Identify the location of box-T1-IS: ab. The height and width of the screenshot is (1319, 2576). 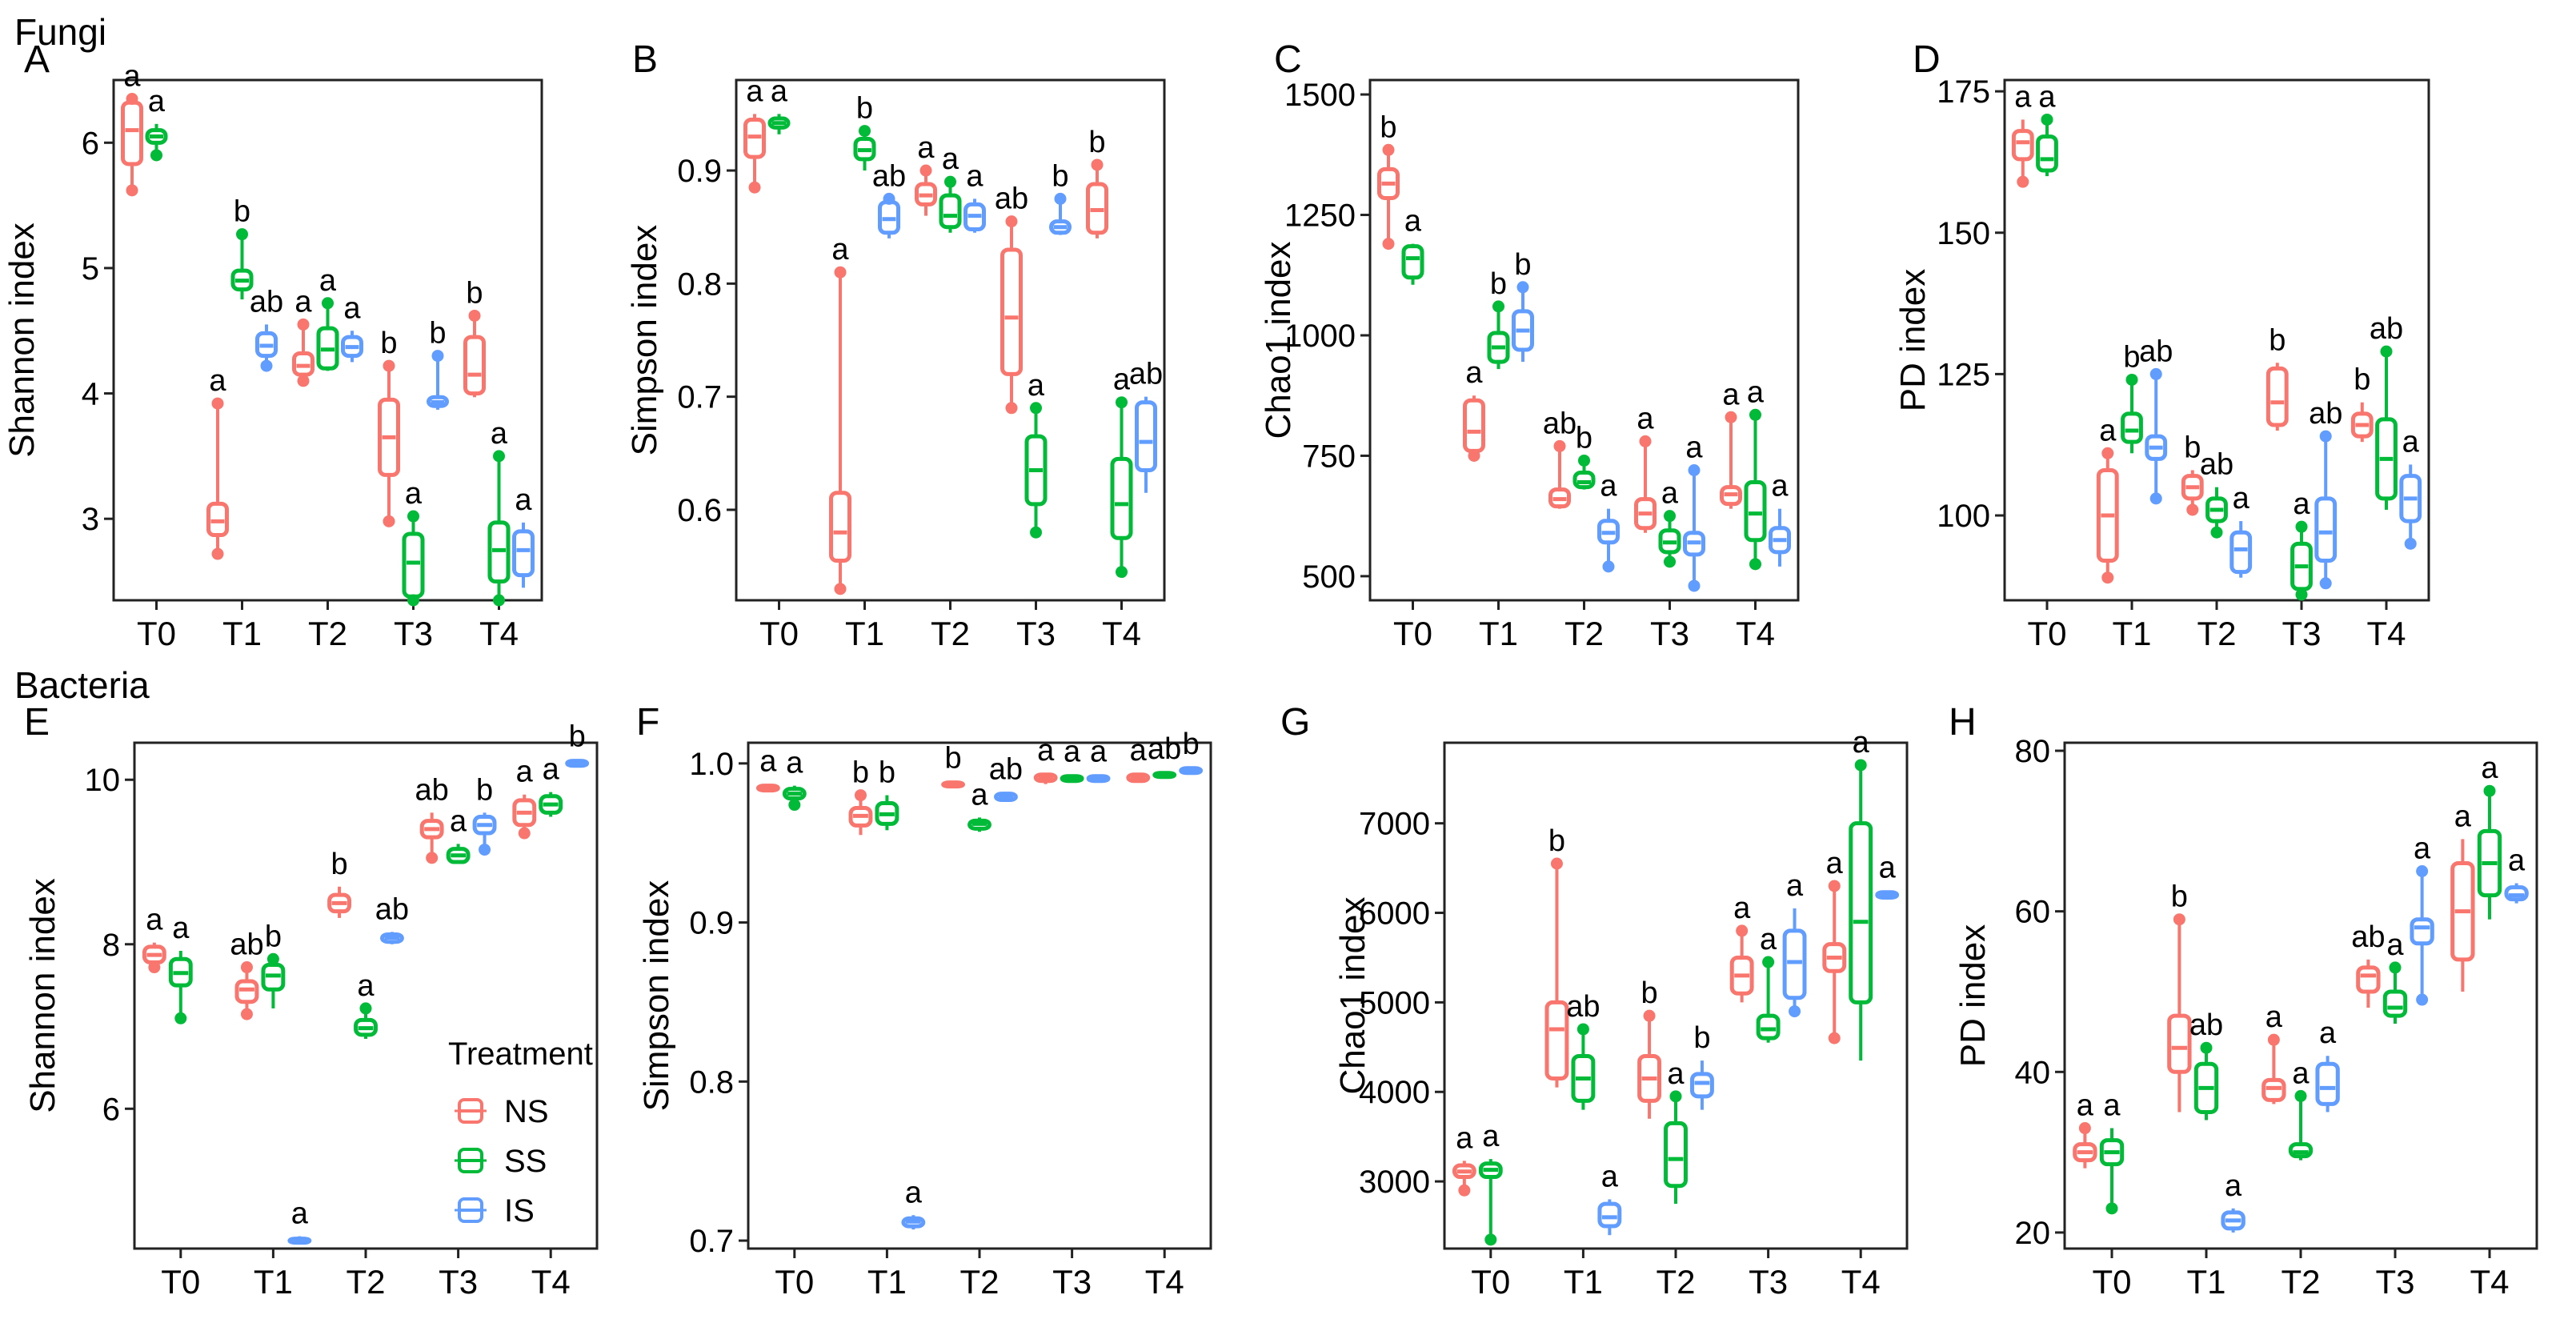
(889, 199).